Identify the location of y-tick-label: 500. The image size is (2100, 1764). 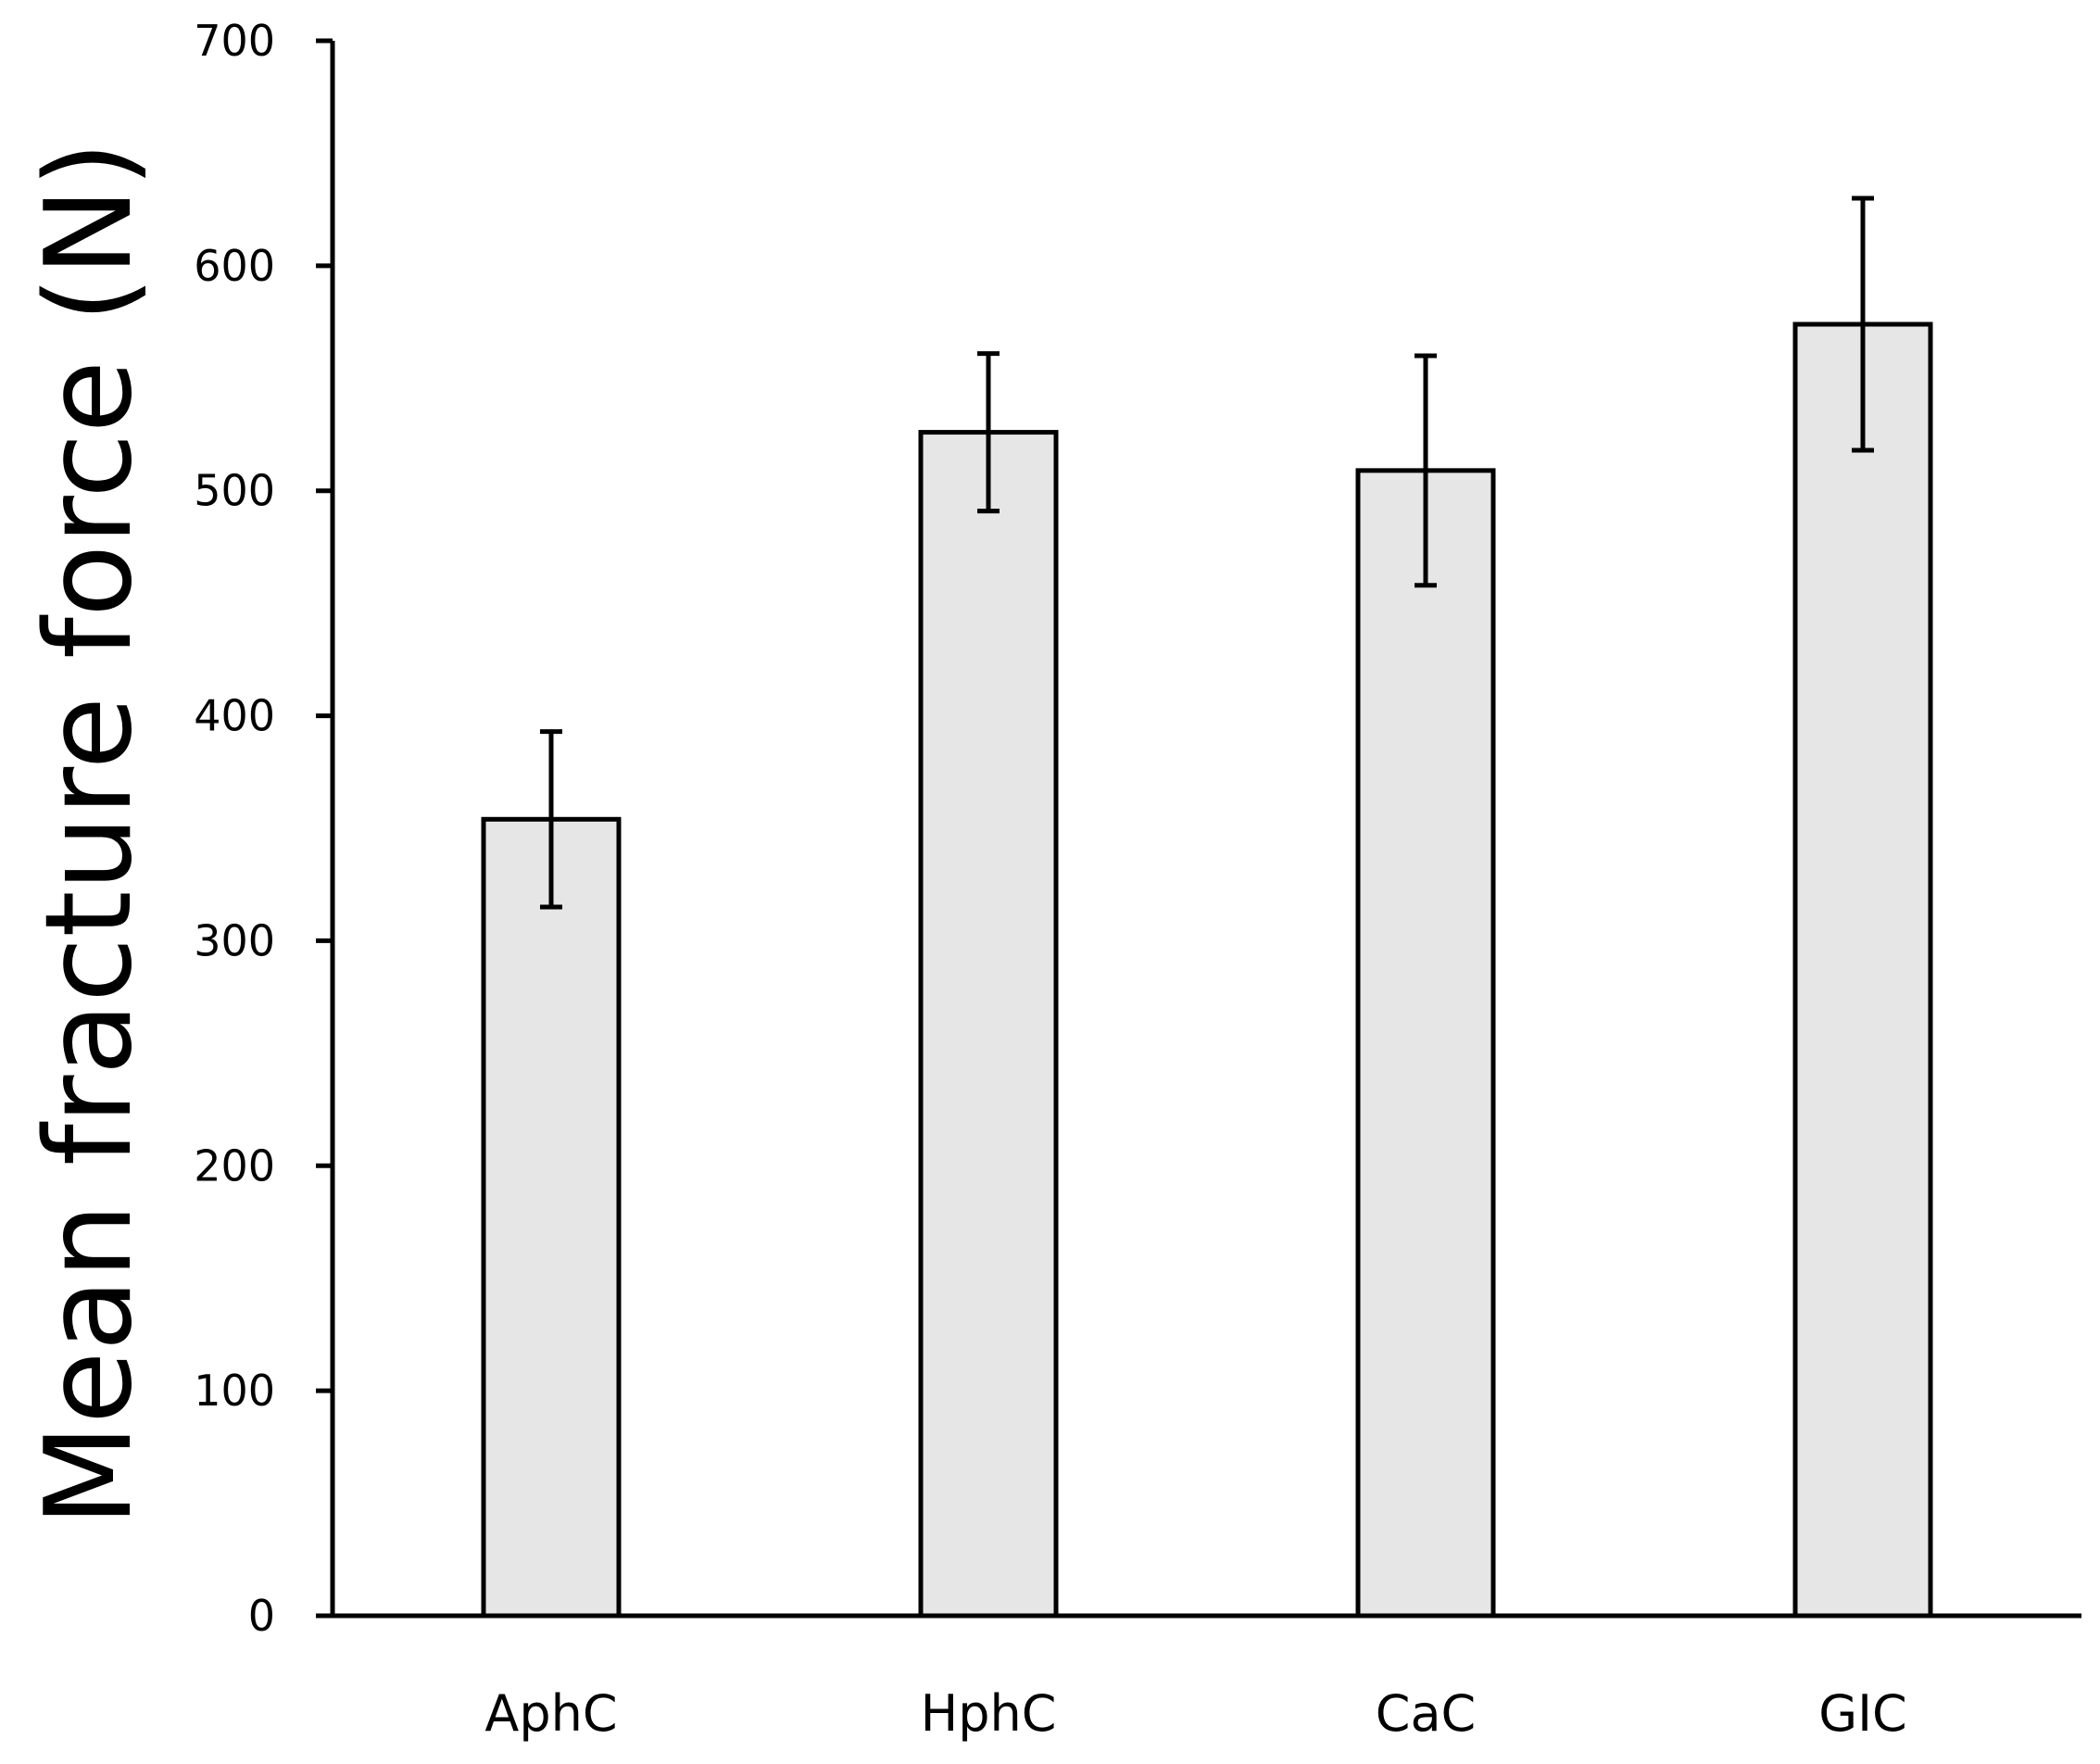
(235, 491).